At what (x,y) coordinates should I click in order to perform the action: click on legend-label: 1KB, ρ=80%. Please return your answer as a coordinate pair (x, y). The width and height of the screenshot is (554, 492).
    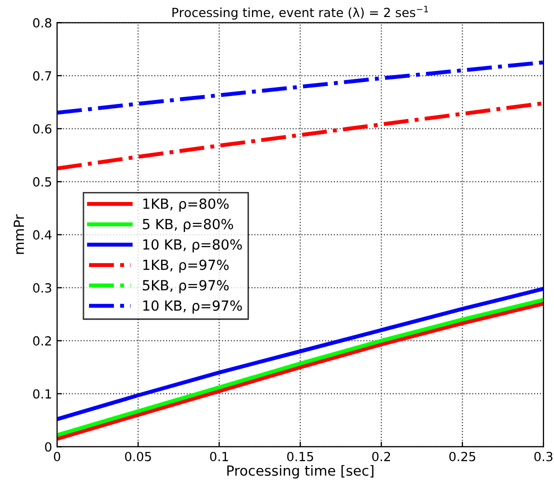
    Looking at the image, I should click on (186, 205).